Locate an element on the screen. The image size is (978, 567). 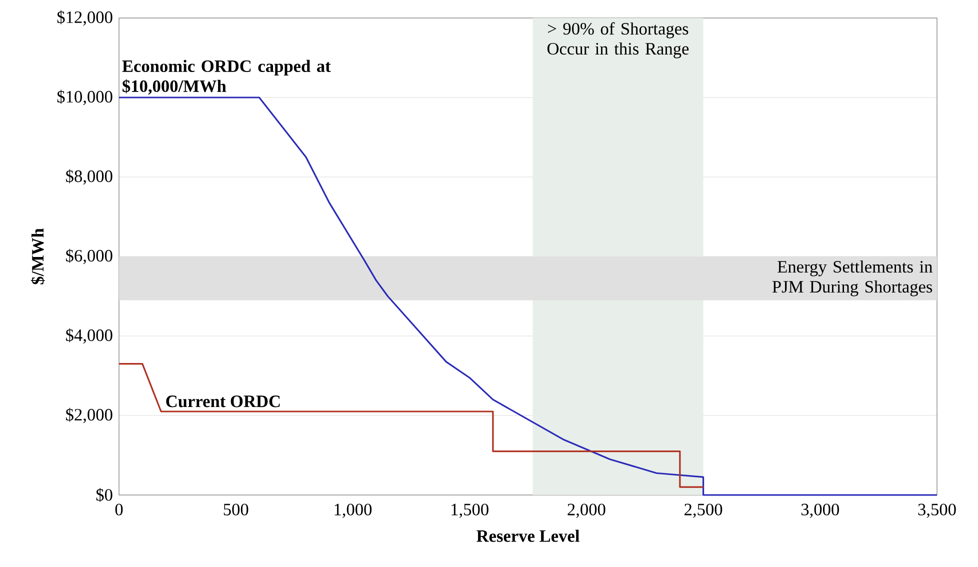
y-tick-label: $0 is located at coordinates (104, 495).